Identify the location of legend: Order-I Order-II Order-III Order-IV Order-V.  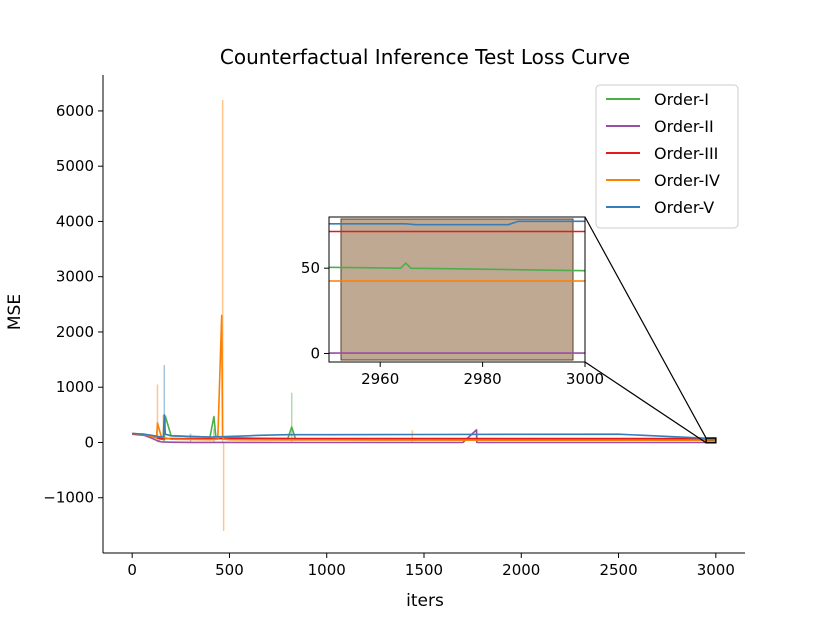
(667, 156).